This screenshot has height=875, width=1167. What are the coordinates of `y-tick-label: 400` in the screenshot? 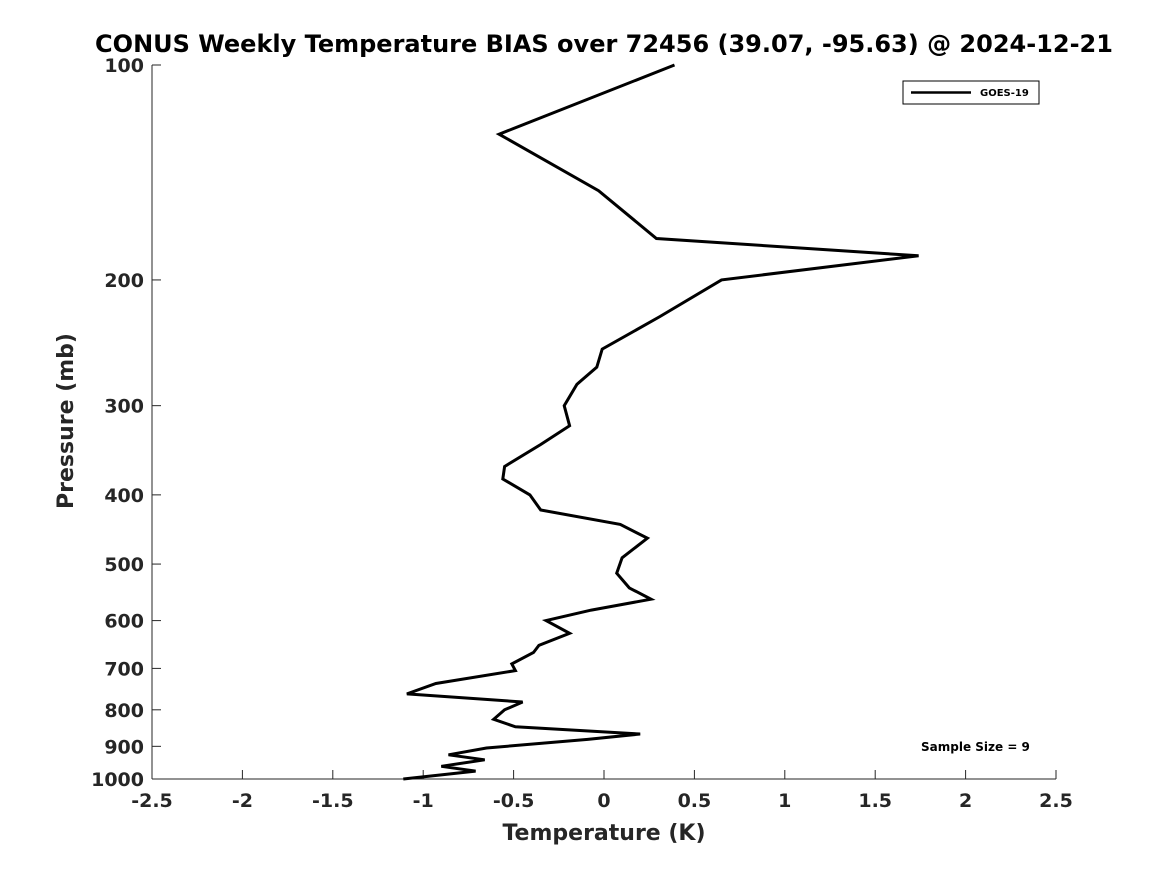 It's located at (124, 496).